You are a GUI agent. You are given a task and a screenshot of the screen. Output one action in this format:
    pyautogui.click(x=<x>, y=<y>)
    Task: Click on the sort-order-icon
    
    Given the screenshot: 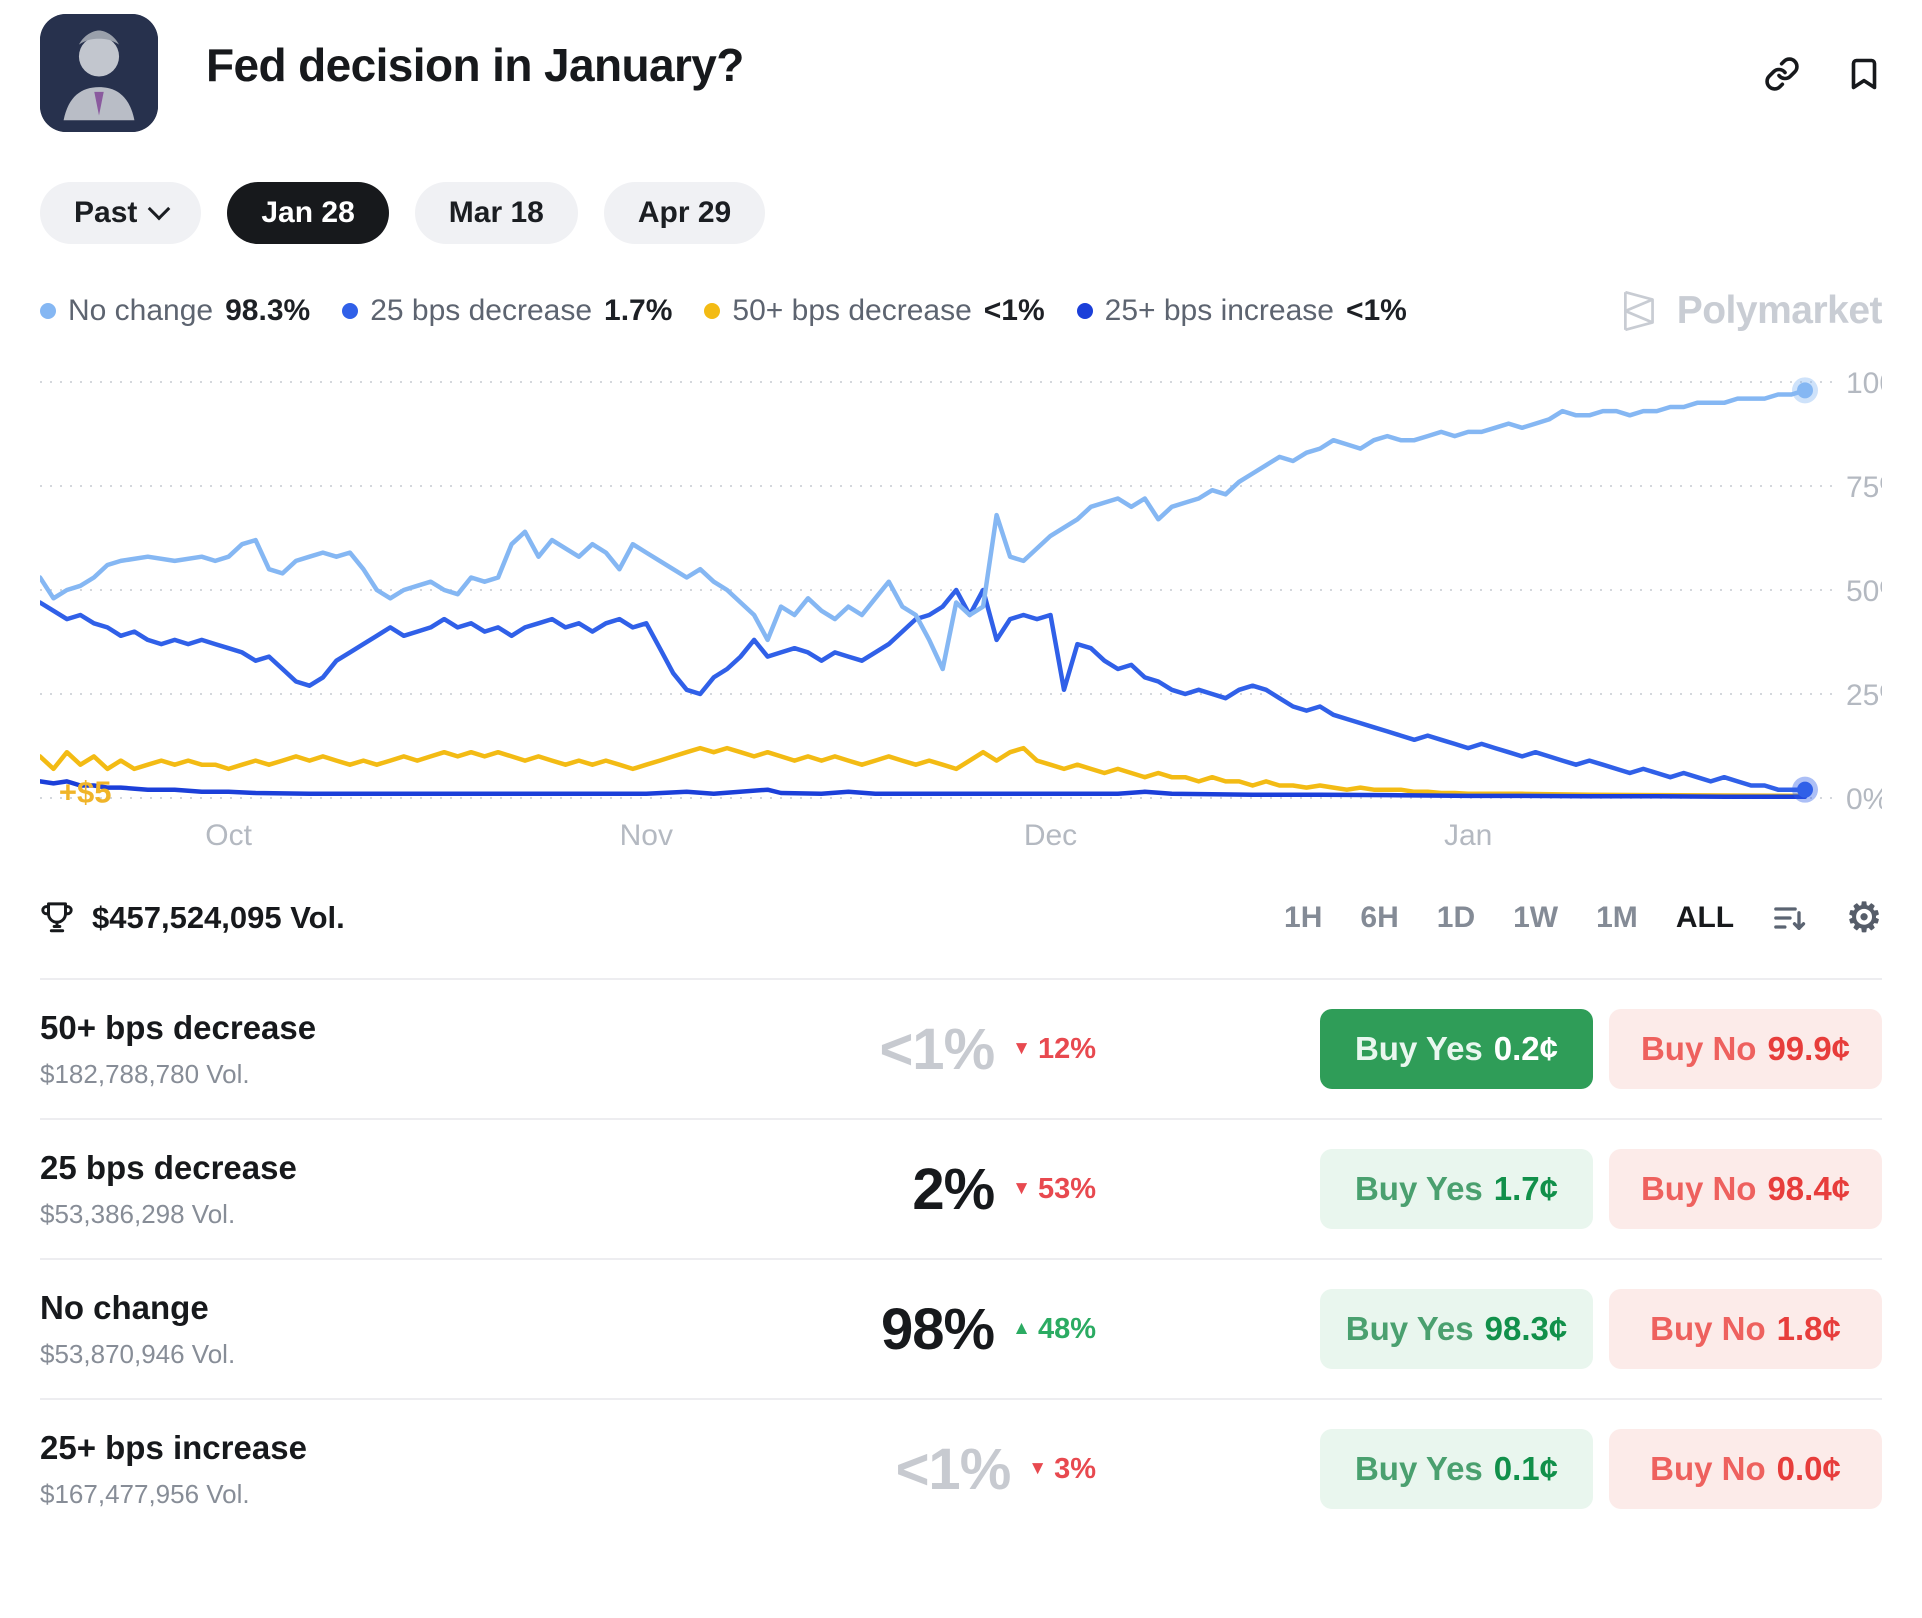 What is the action you would take?
    pyautogui.click(x=1790, y=918)
    